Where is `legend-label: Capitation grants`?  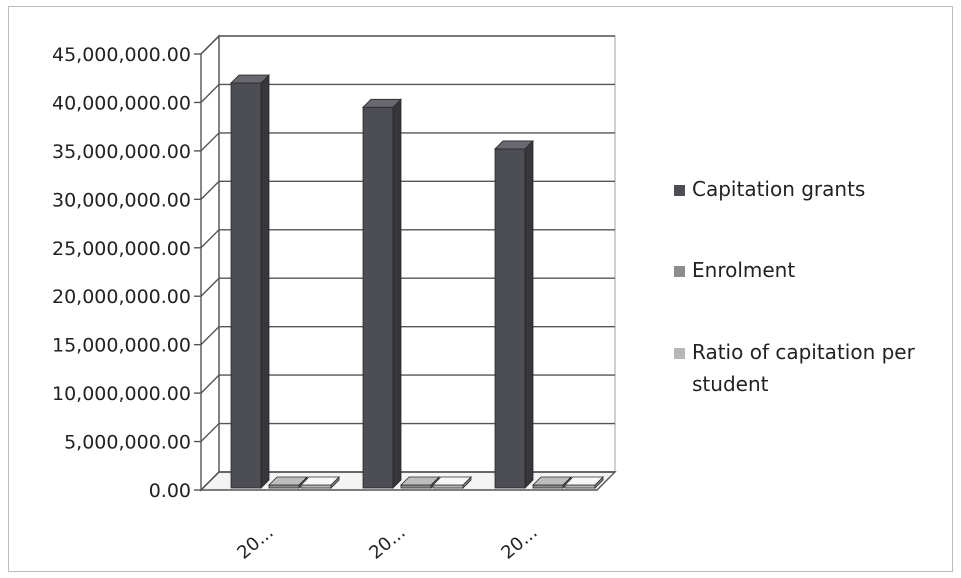 legend-label: Capitation grants is located at coordinates (778, 189).